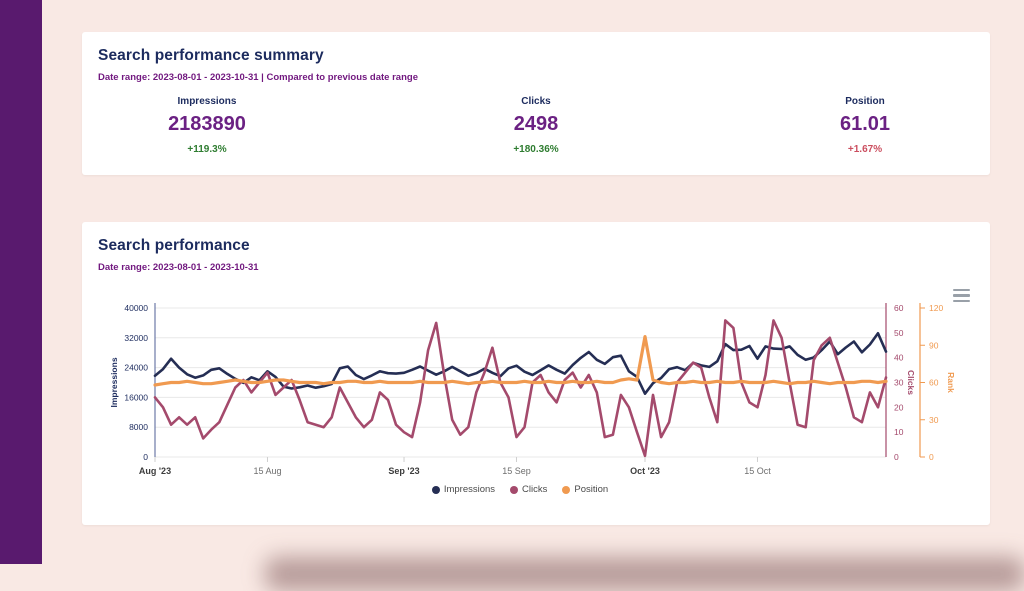 This screenshot has width=1024, height=591. I want to click on legend-item-position: Position, so click(585, 489).